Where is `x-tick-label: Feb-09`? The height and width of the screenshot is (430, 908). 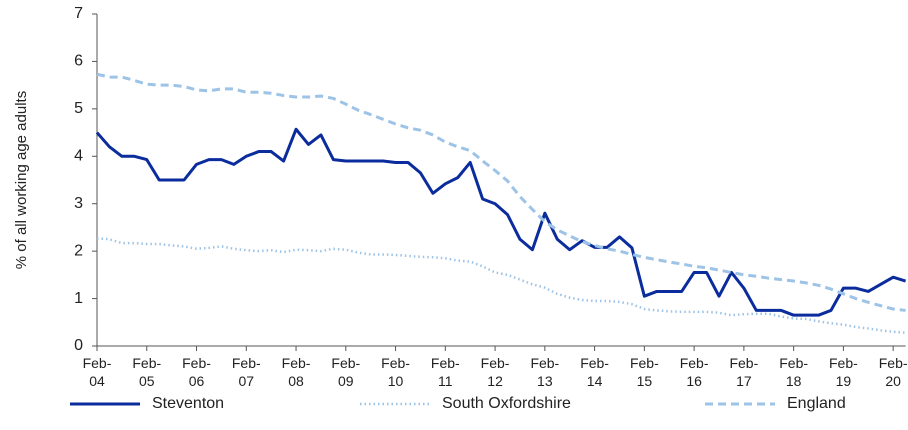 x-tick-label: Feb-09 is located at coordinates (345, 372).